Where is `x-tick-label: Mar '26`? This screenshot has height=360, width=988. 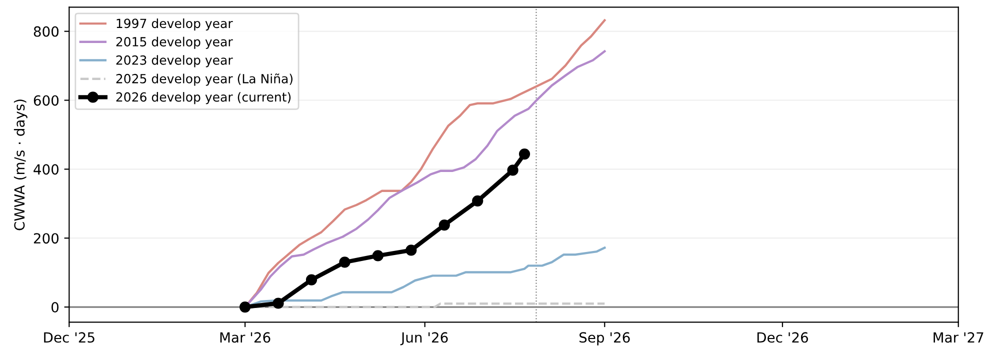
x-tick-label: Mar '26 is located at coordinates (245, 337).